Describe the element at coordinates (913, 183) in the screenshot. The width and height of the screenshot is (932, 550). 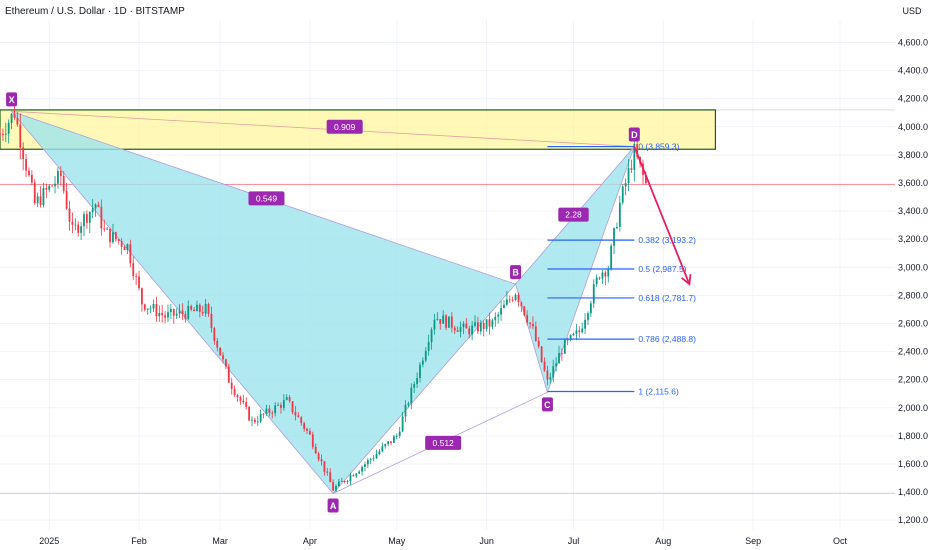
I see `price-tick-label: 3,600.0` at that location.